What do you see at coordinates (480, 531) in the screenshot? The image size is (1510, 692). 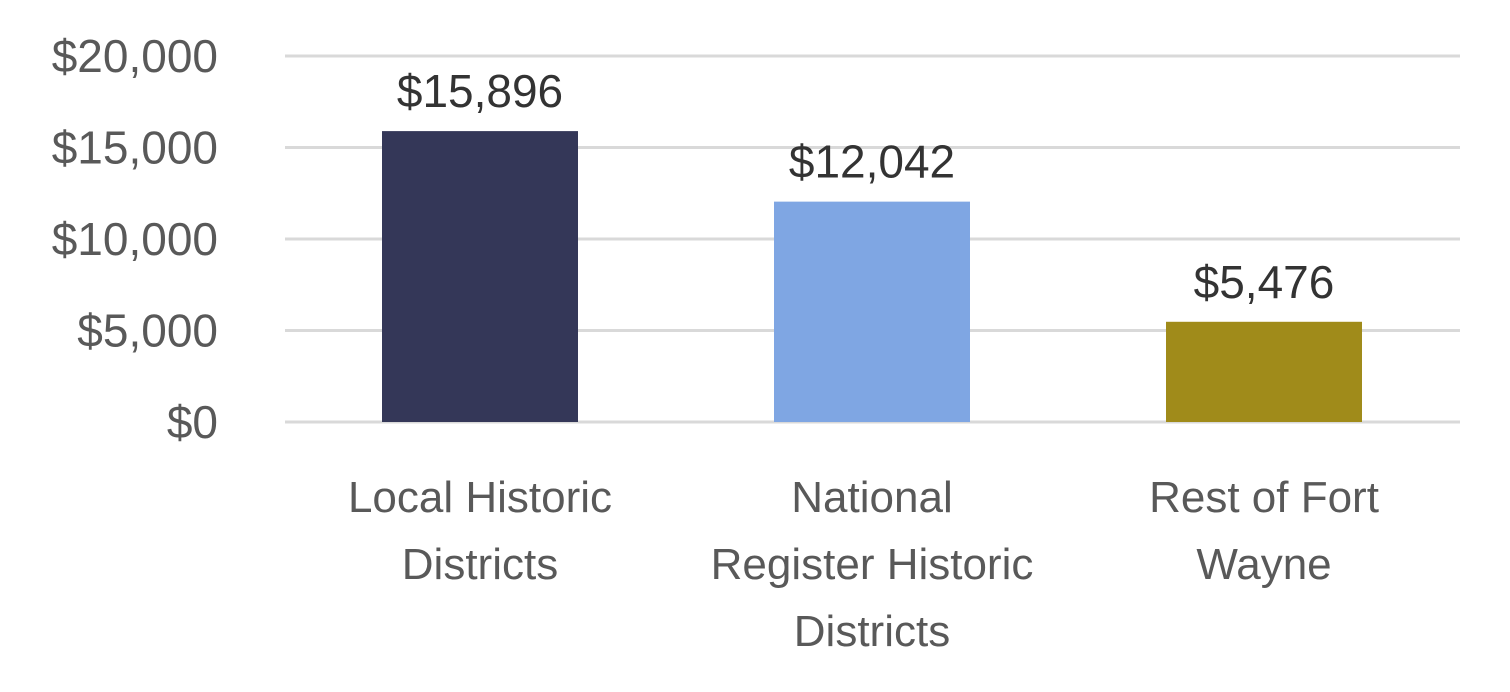 I see `x-tick-label: Local Historic Districts` at bounding box center [480, 531].